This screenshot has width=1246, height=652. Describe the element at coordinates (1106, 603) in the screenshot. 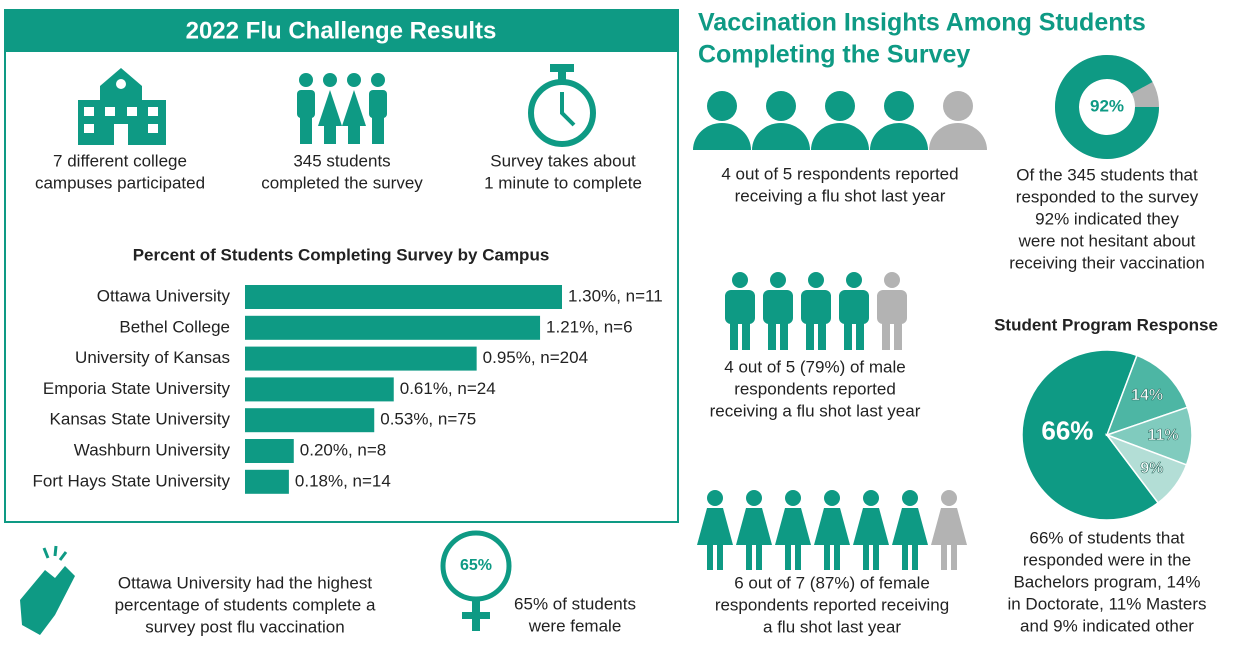

I see `insight-text: in Doctorate, 11% Masters` at that location.